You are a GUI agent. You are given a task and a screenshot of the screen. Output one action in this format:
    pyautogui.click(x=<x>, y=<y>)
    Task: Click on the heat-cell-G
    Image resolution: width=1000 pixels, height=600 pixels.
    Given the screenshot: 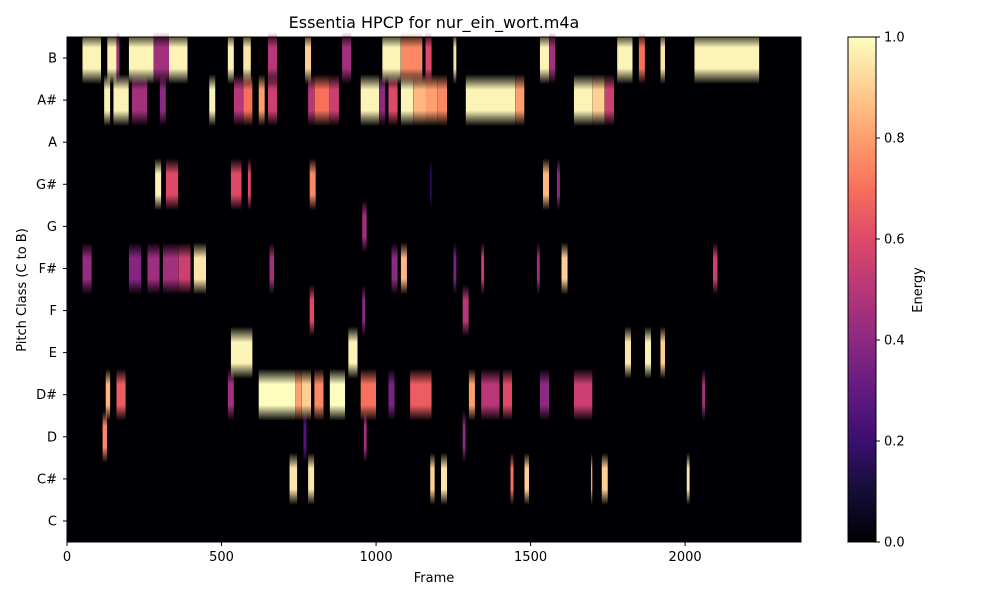 What is the action you would take?
    pyautogui.click(x=364, y=226)
    